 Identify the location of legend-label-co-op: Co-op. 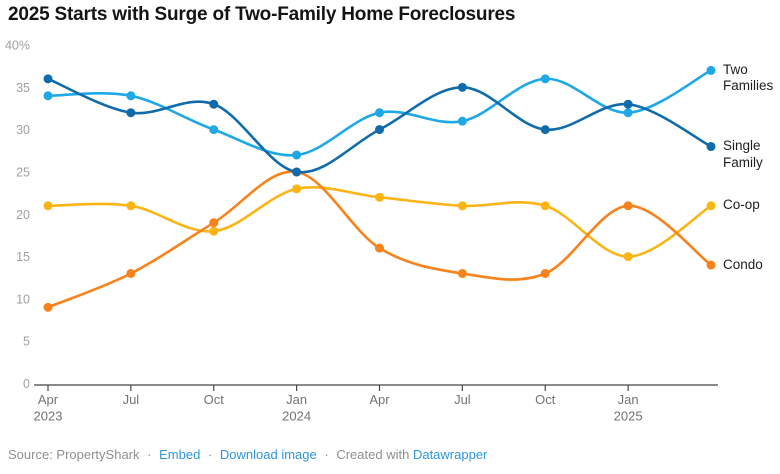
(741, 205).